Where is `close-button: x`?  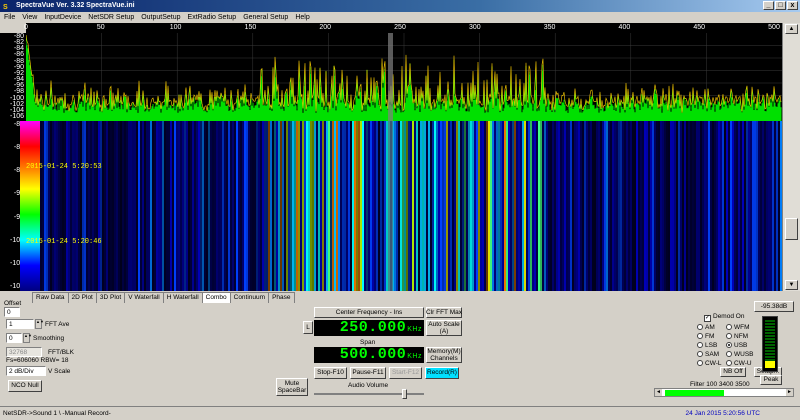
close-button: x is located at coordinates (792, 5).